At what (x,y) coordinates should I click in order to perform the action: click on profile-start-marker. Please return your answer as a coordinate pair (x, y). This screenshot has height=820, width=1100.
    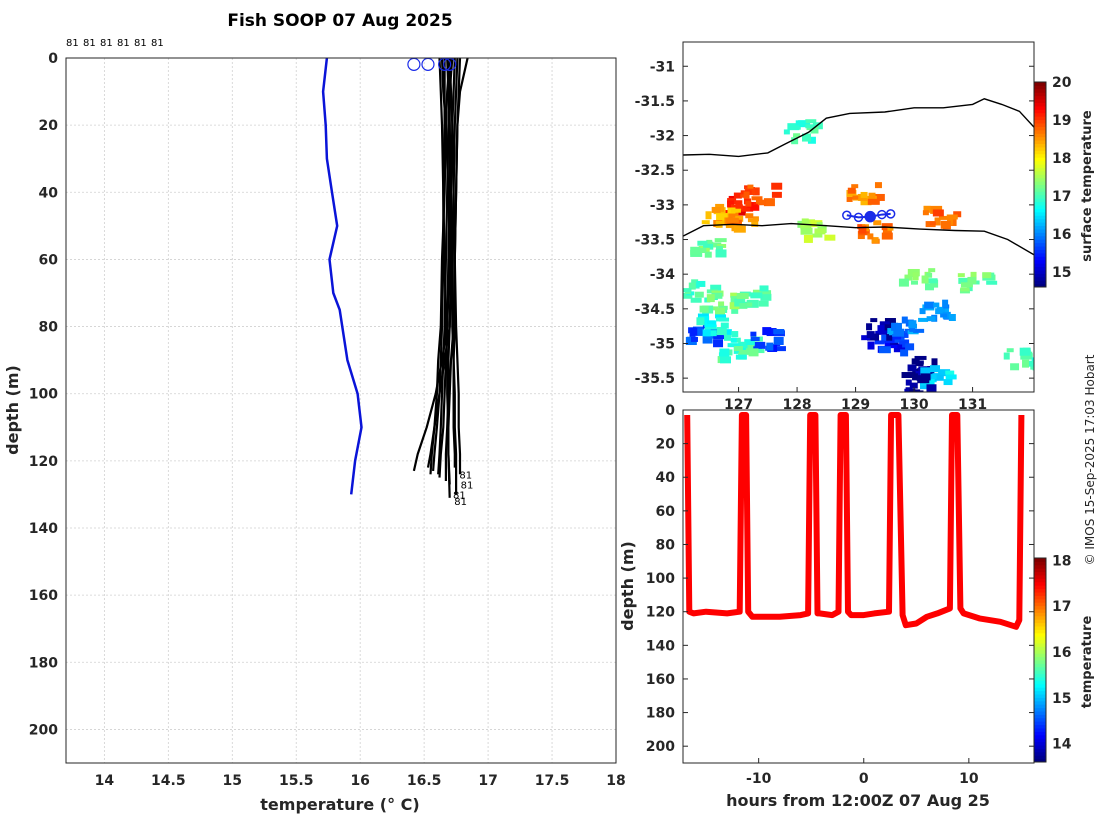
    Looking at the image, I should click on (428, 64).